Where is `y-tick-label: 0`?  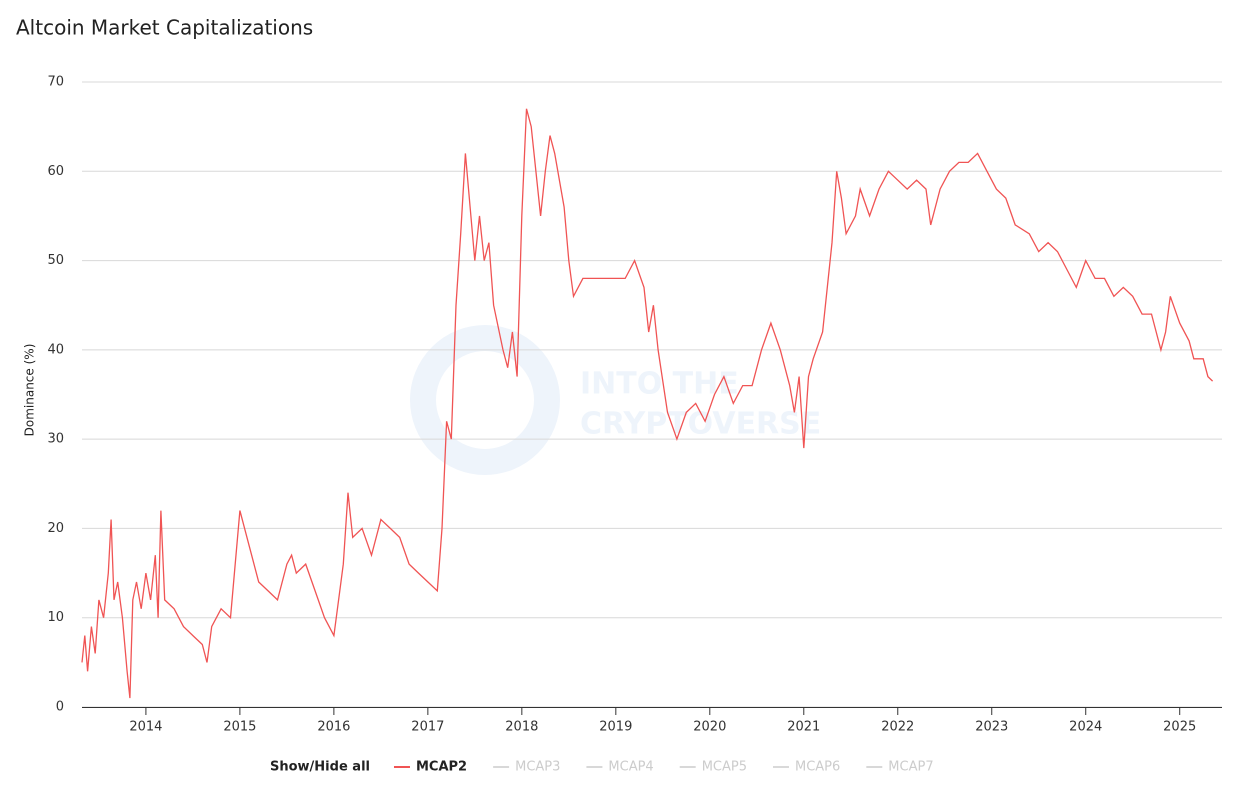
y-tick-label: 0 is located at coordinates (60, 707).